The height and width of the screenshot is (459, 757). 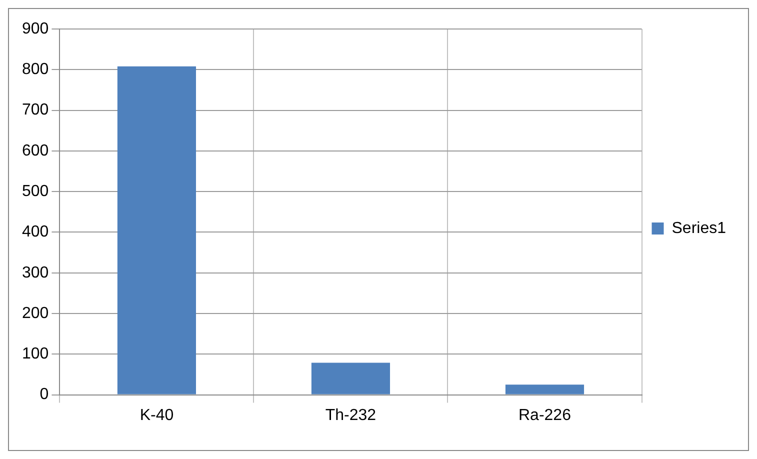 I want to click on y-tick-label: 300, so click(x=35, y=273).